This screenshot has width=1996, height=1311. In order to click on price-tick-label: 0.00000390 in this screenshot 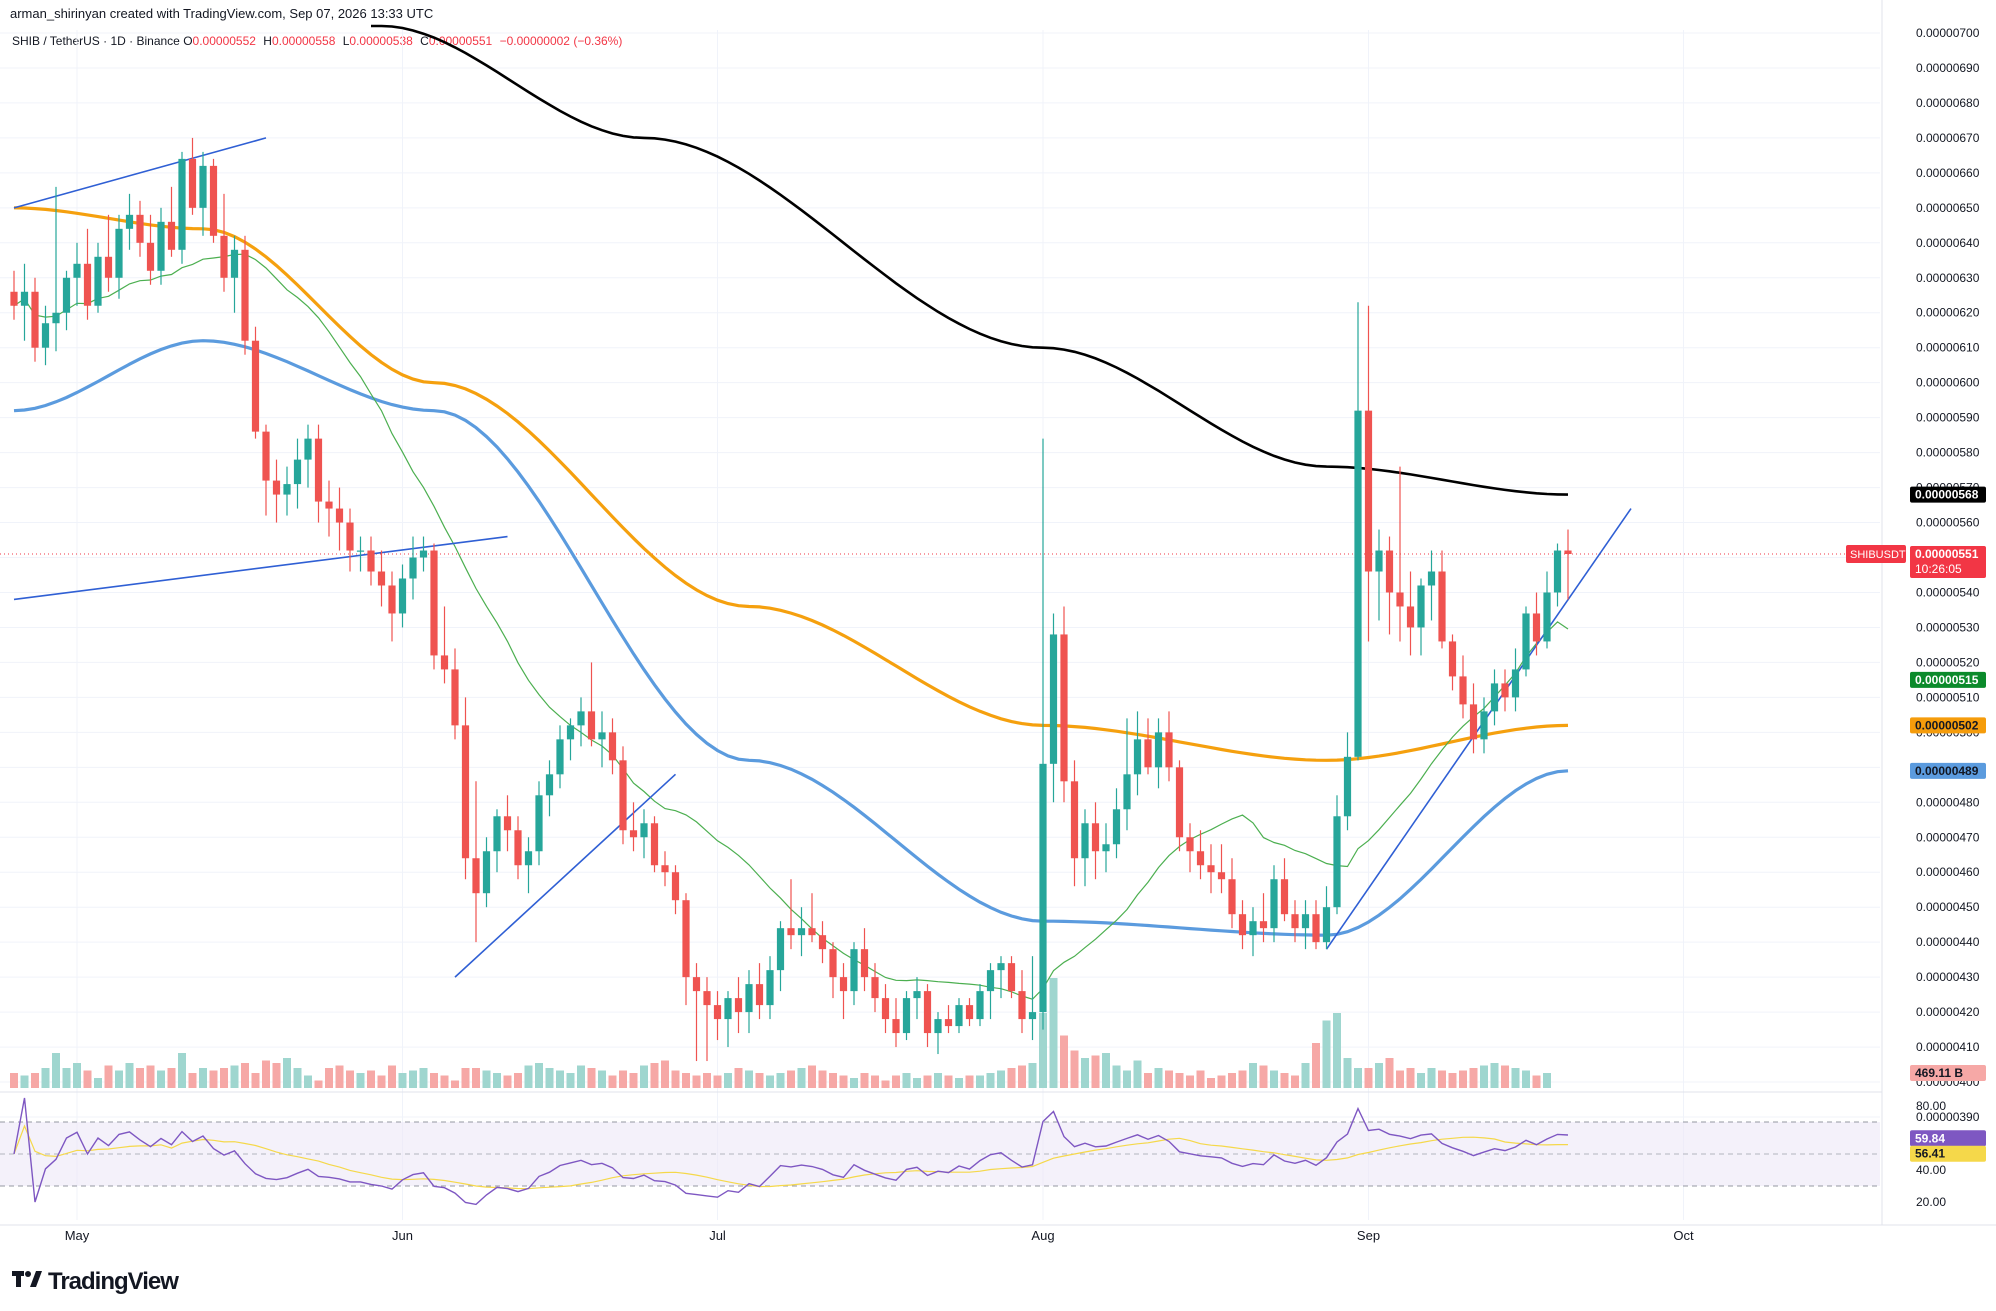, I will do `click(1948, 1117)`.